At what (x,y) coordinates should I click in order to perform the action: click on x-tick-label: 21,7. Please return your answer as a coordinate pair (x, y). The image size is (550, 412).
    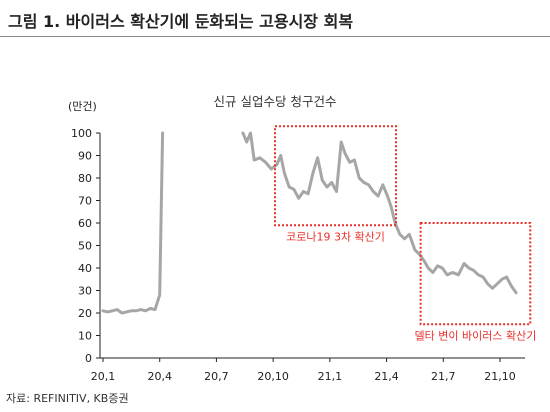
    Looking at the image, I should click on (443, 376).